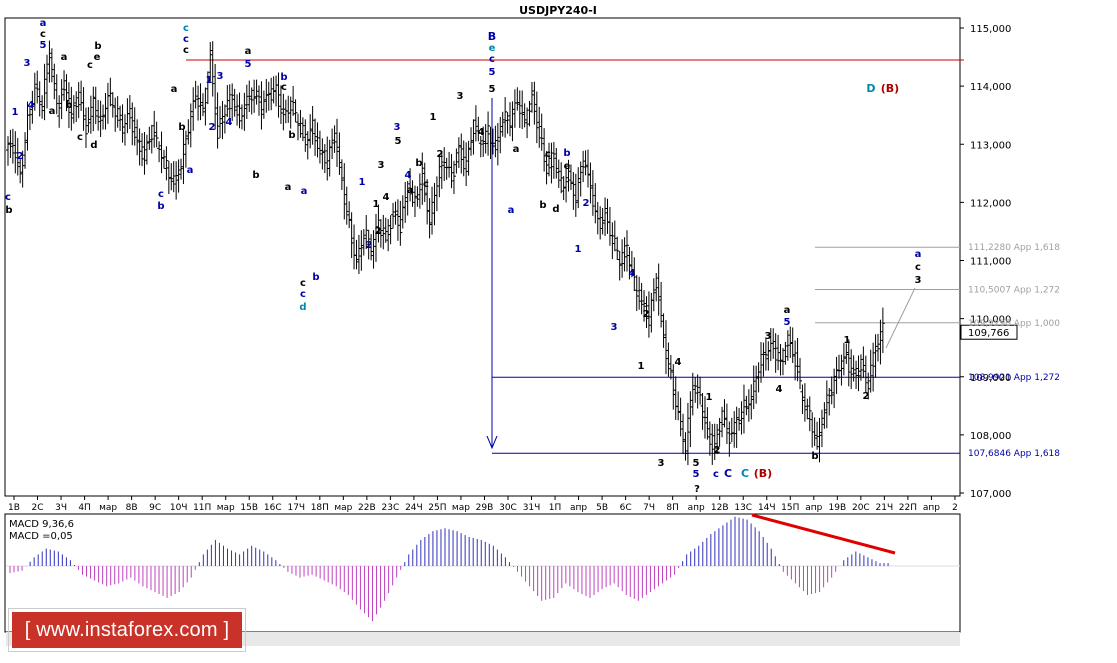  I want to click on wave-label: C, so click(745, 473).